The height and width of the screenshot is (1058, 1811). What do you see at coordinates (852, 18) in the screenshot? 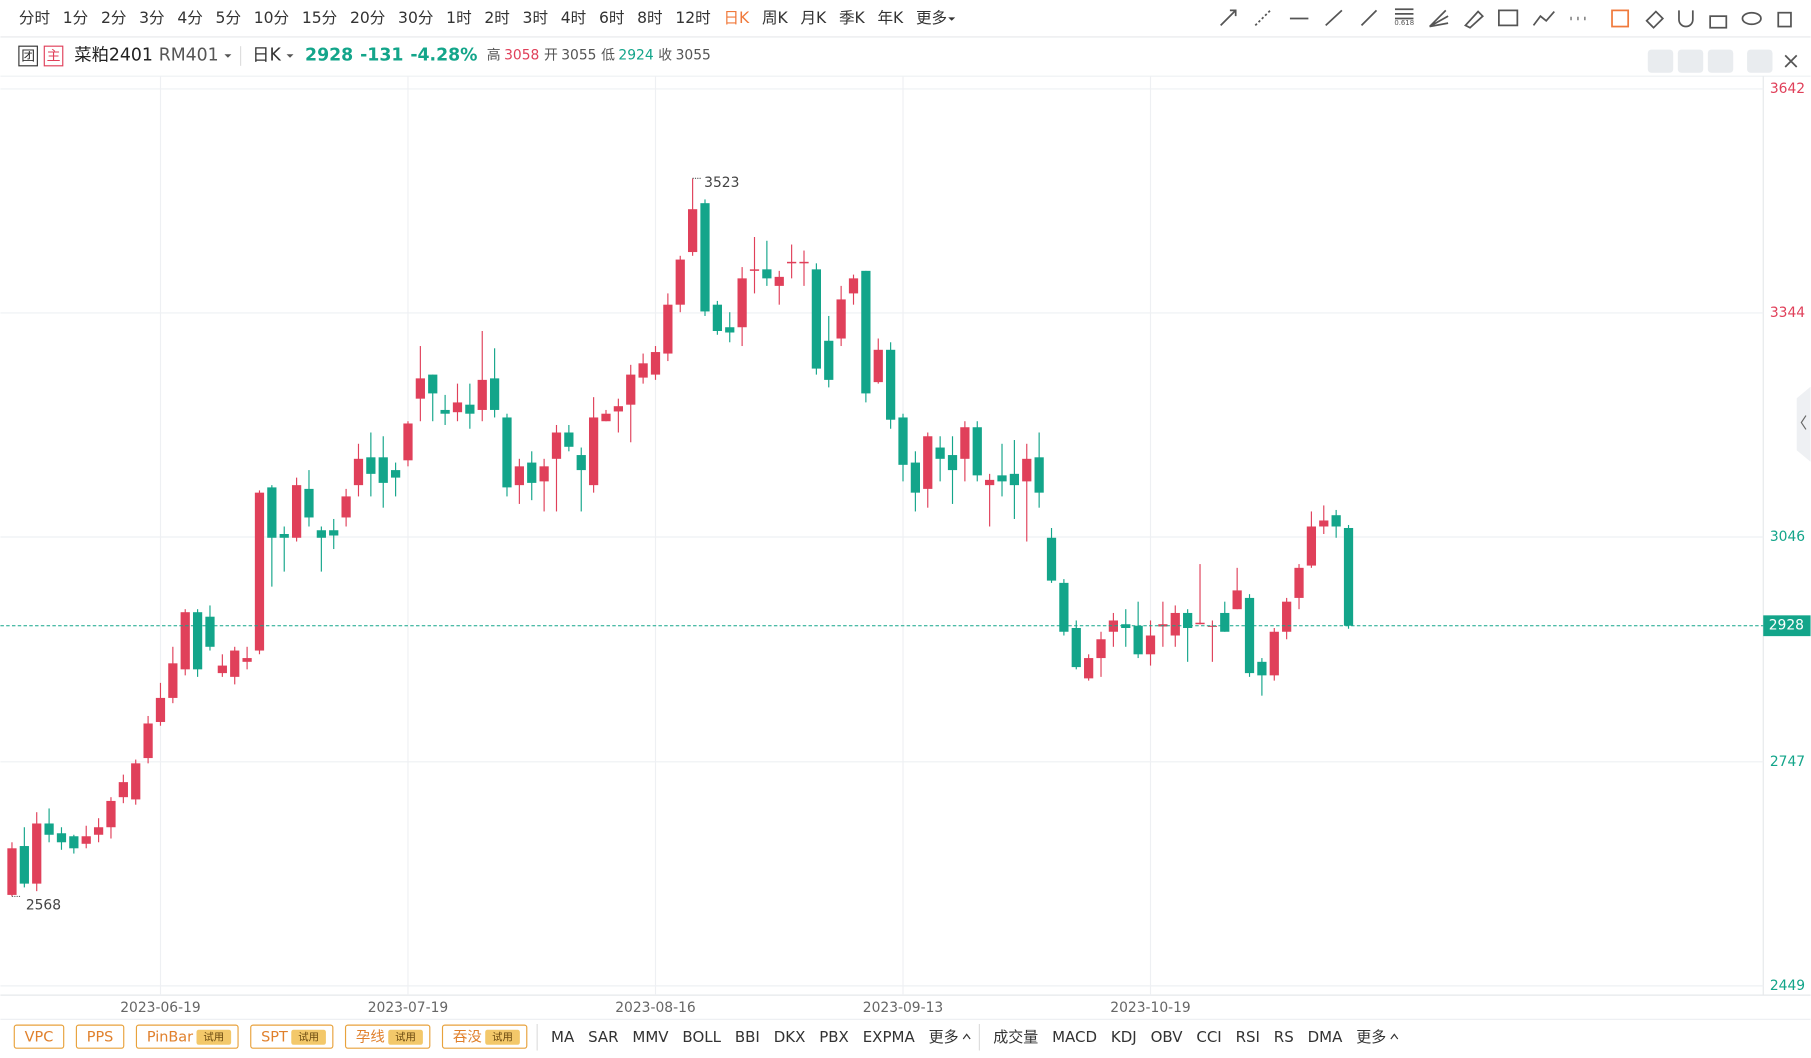
I see `period-tab: 季K` at bounding box center [852, 18].